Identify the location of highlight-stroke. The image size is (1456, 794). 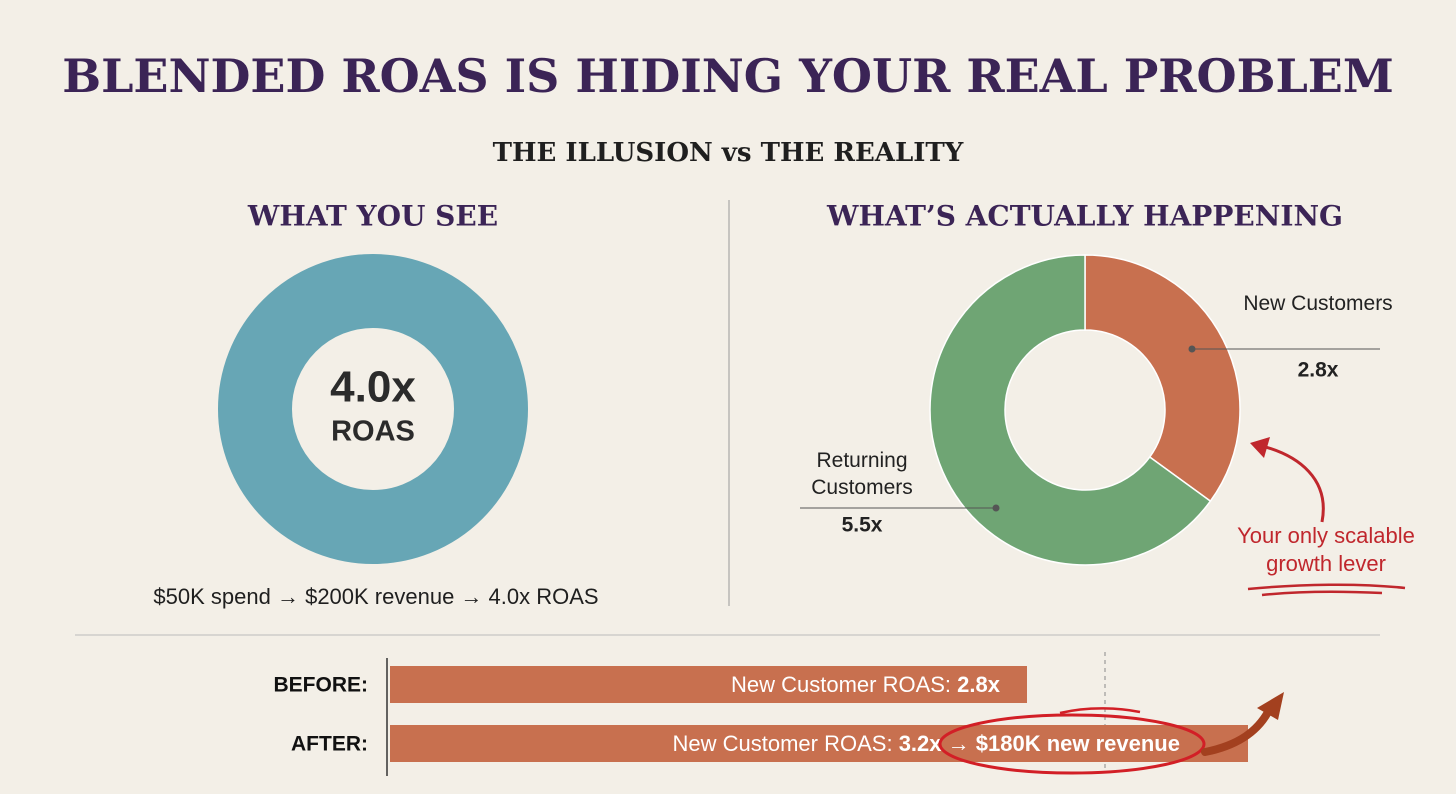
(1100, 711).